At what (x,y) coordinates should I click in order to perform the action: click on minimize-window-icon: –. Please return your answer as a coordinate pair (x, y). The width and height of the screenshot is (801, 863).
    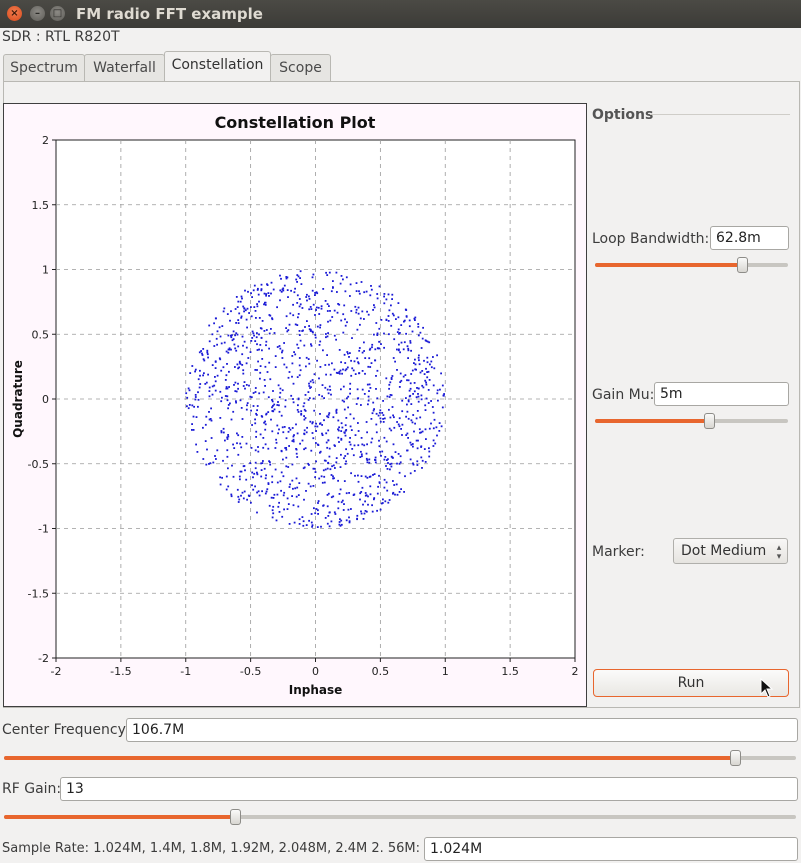
    Looking at the image, I should click on (37, 13).